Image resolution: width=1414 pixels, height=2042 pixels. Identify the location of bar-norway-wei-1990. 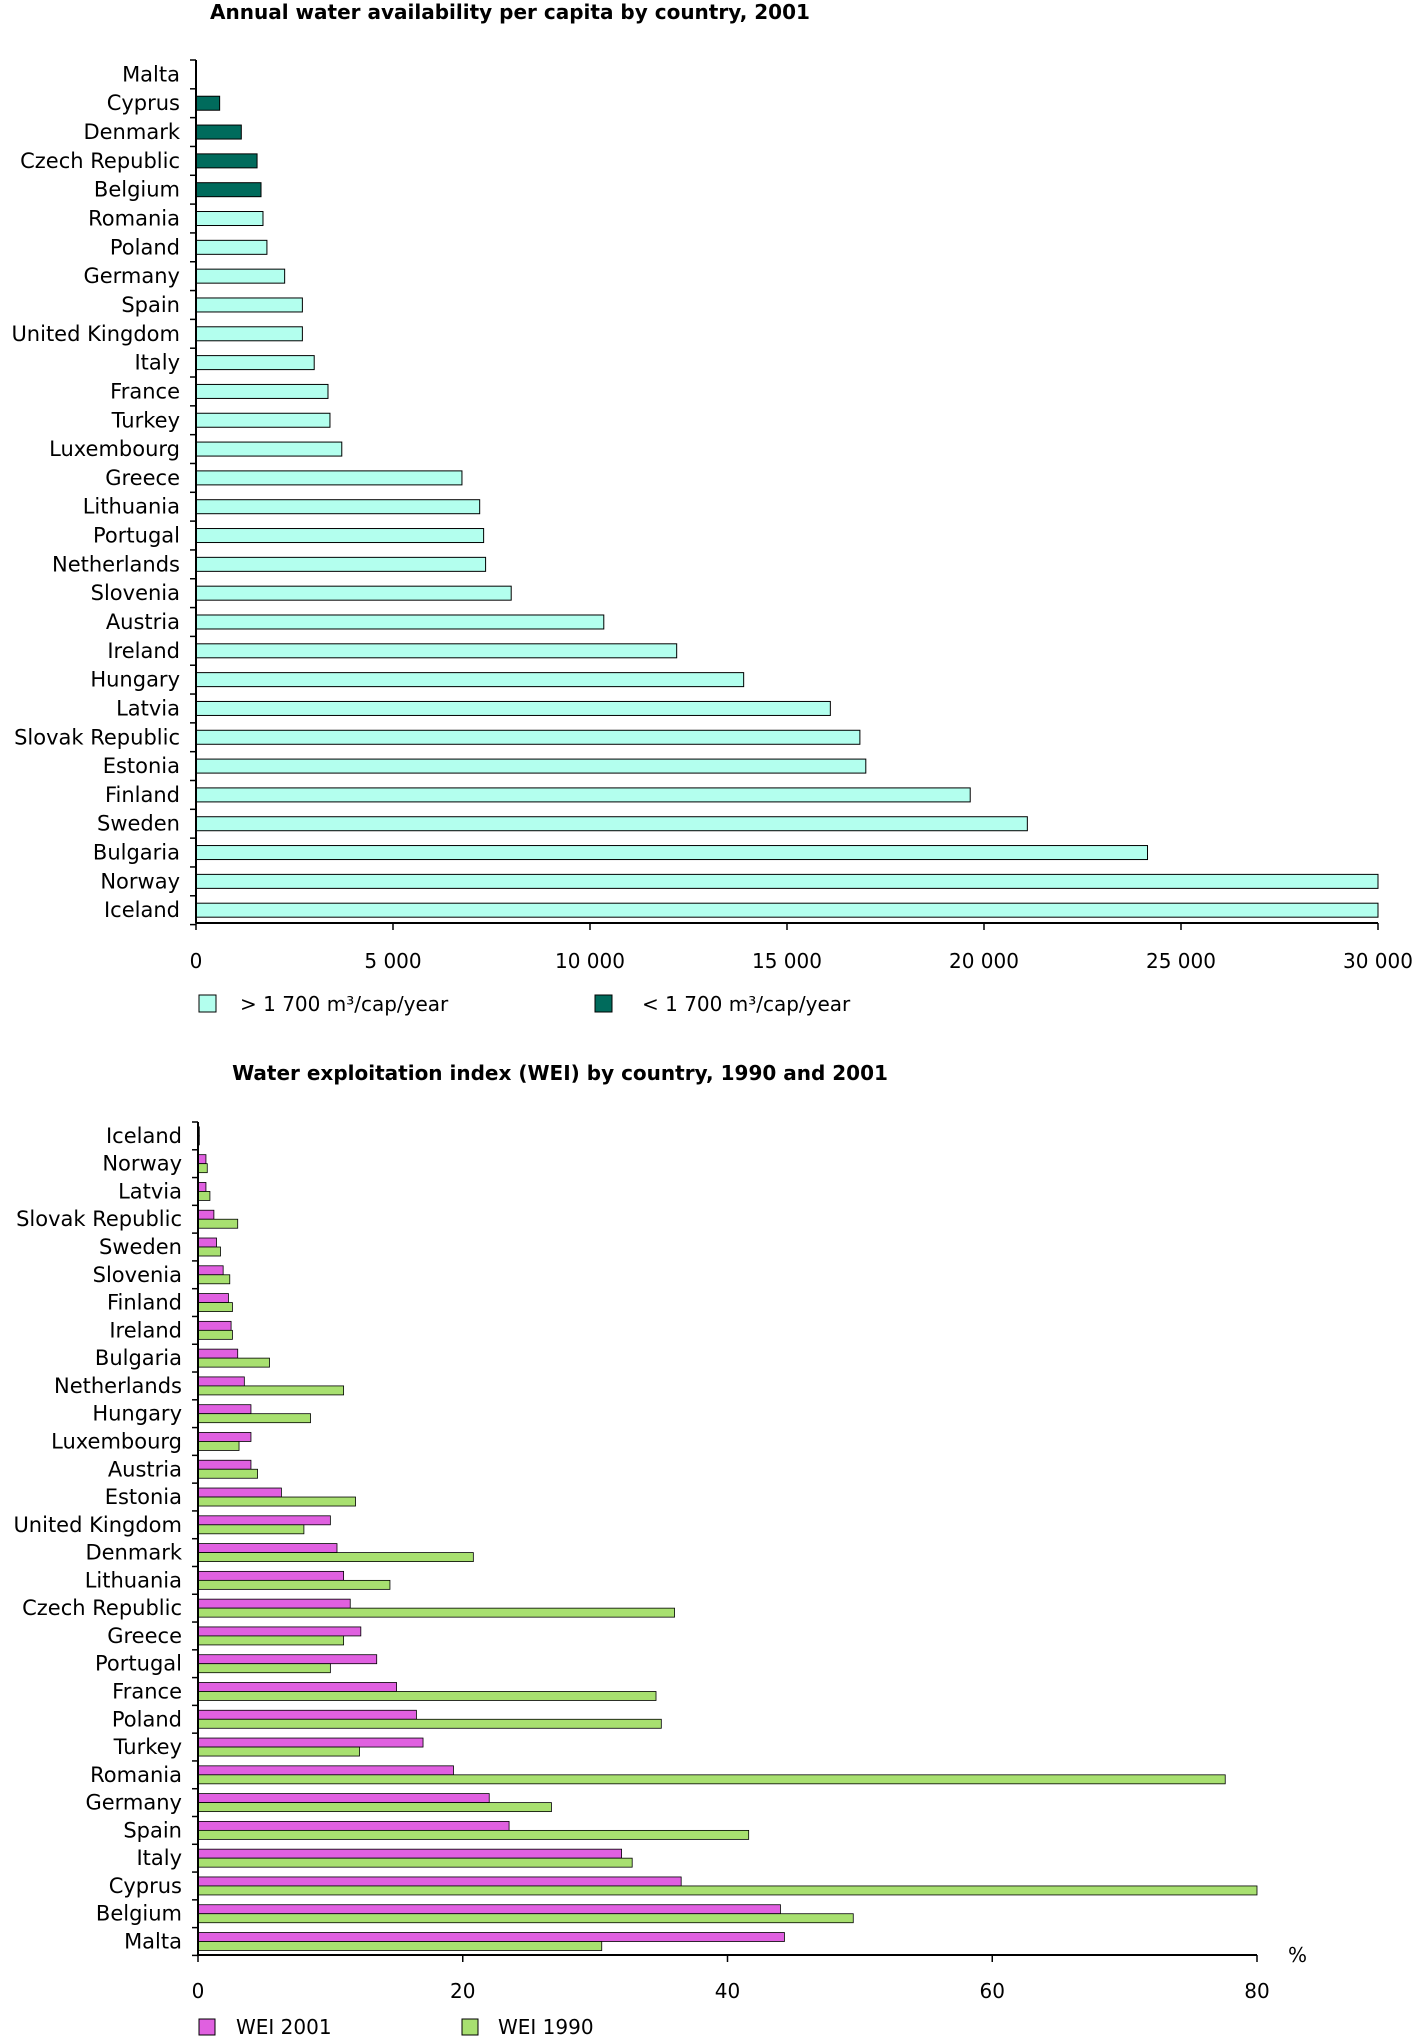
(202, 1168).